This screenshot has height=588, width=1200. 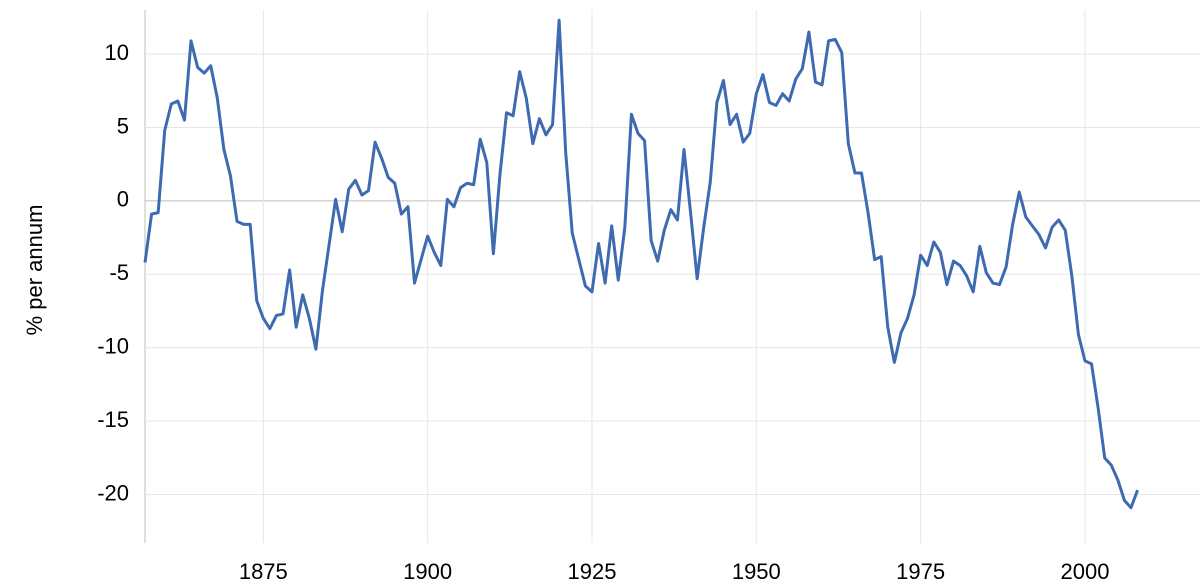 What do you see at coordinates (113, 419) in the screenshot?
I see `y-tick-label: -15` at bounding box center [113, 419].